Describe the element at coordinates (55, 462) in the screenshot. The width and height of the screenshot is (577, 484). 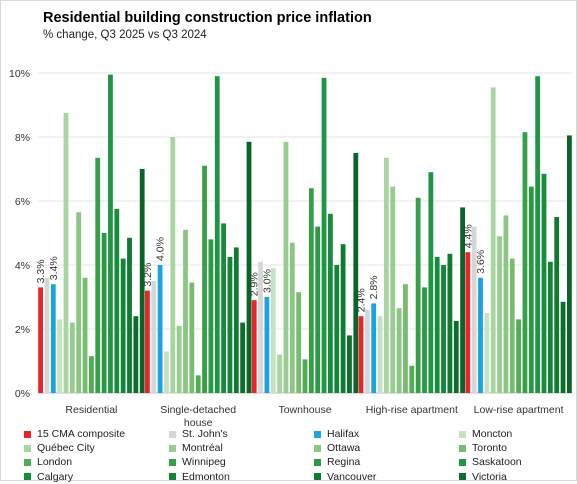
I see `legend-label: London` at that location.